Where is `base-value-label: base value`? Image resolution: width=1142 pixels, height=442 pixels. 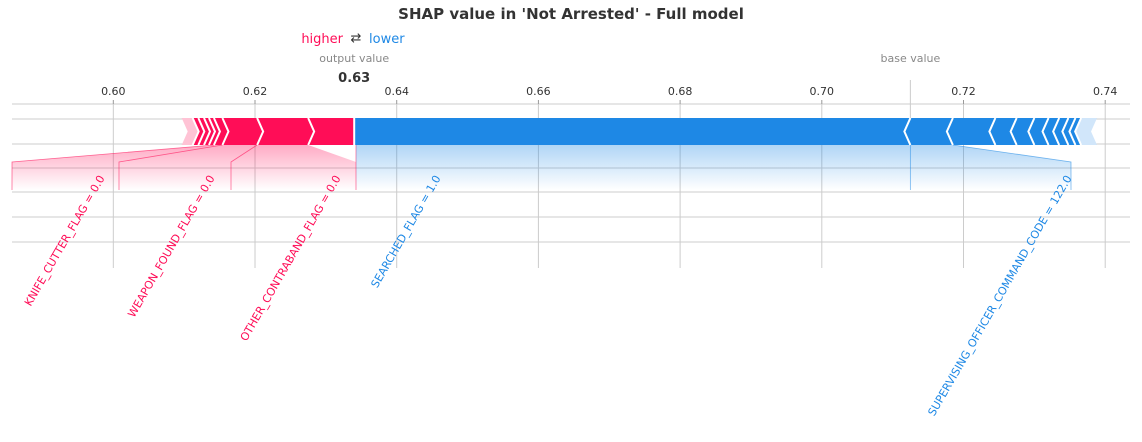 base-value-label: base value is located at coordinates (910, 58).